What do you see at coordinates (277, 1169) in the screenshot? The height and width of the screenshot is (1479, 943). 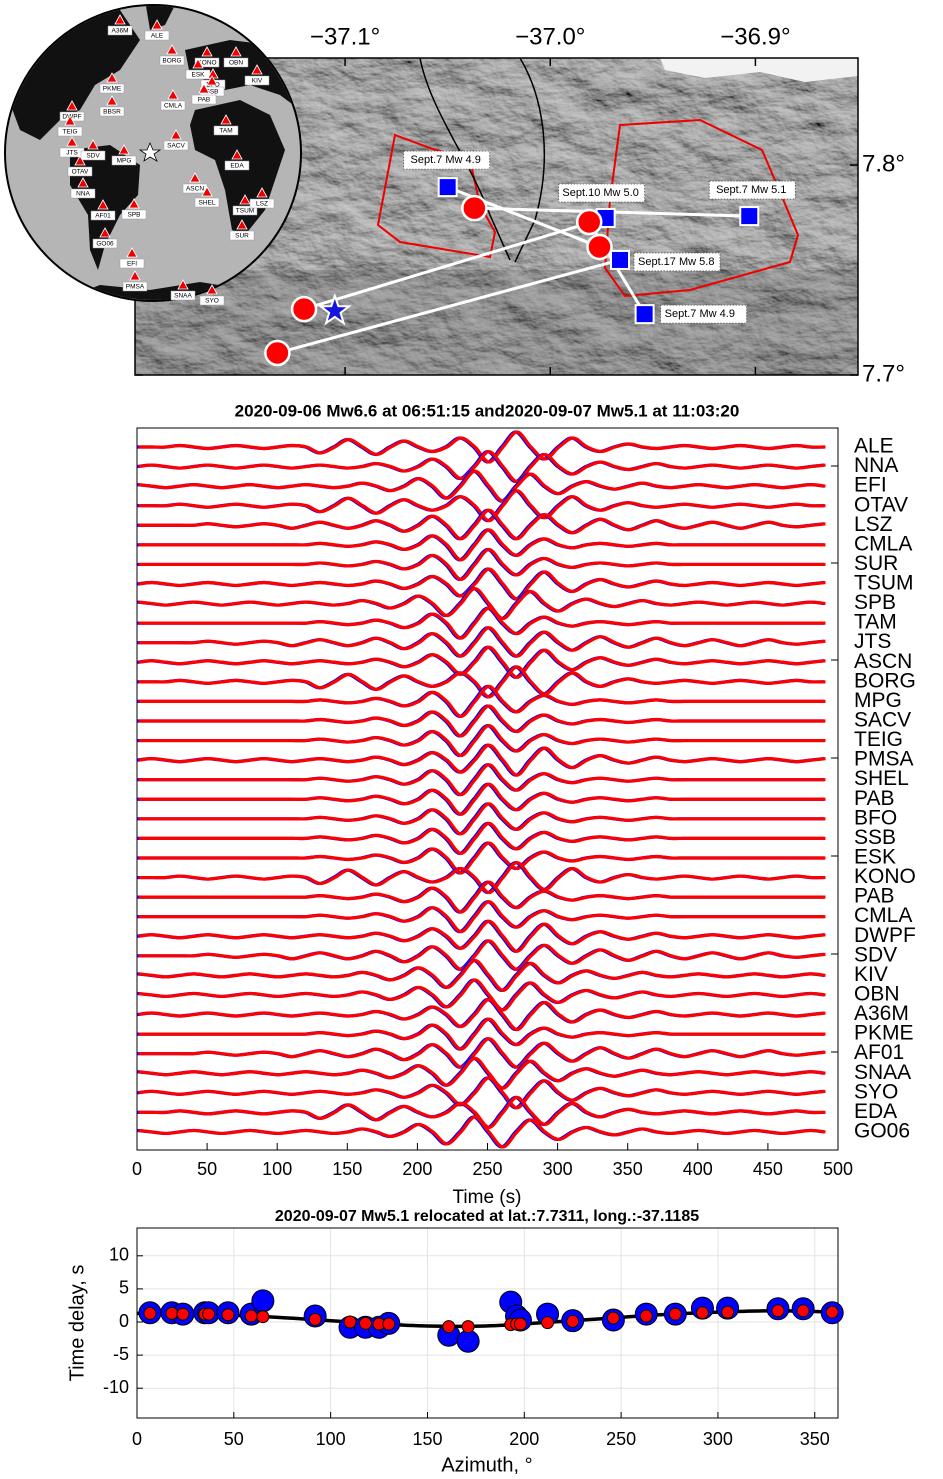 I see `x-tick-label: 100` at bounding box center [277, 1169].